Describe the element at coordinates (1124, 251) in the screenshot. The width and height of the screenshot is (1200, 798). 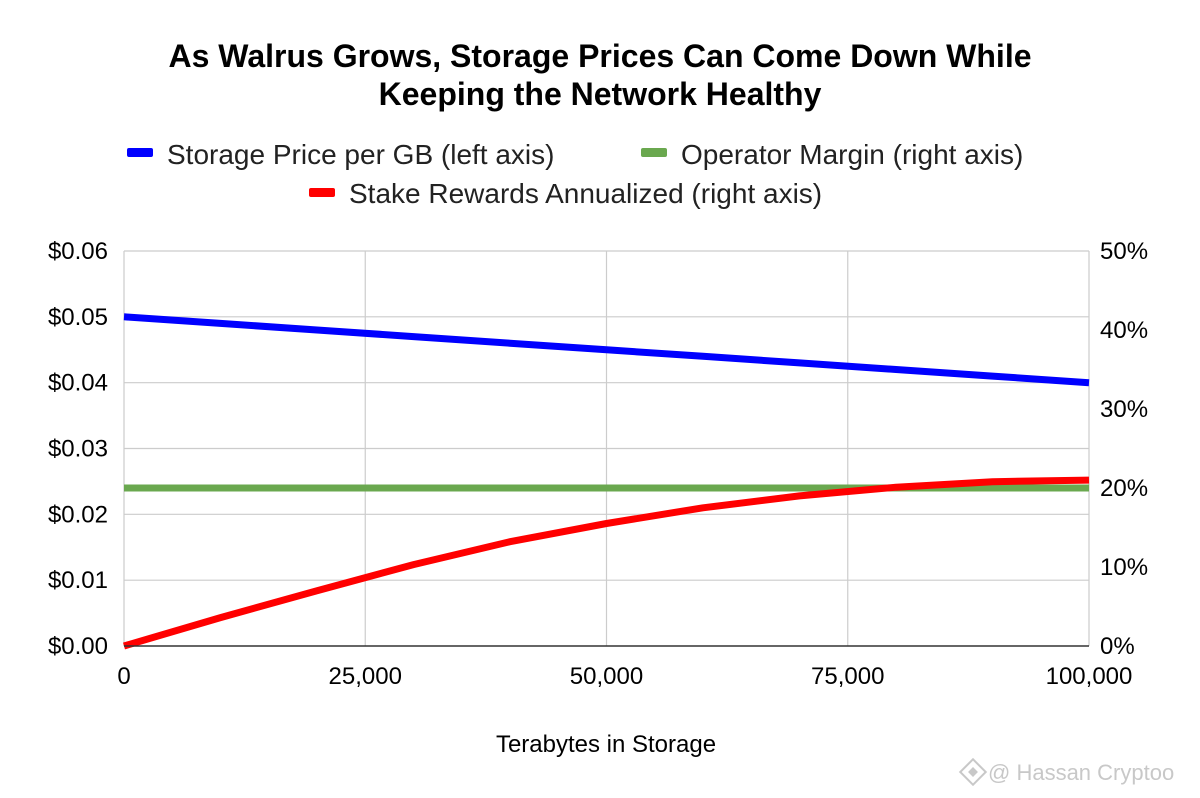
I see `y-right-tick-label: 50%` at that location.